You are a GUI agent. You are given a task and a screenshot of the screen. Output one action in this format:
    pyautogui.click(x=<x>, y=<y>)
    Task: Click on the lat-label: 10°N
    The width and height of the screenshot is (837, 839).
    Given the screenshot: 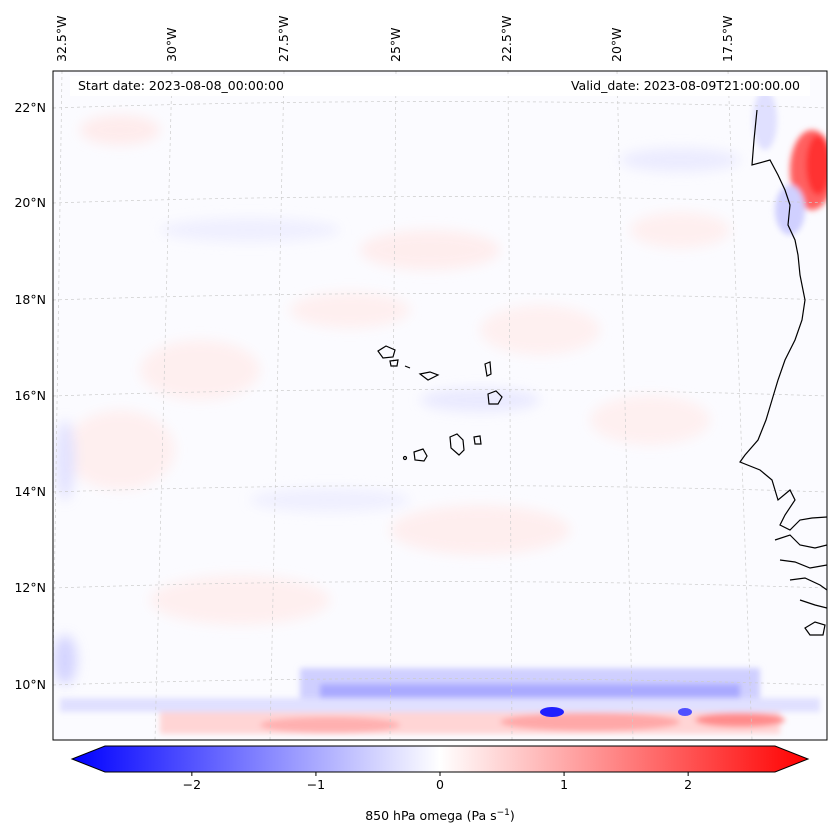 What is the action you would take?
    pyautogui.click(x=30, y=684)
    